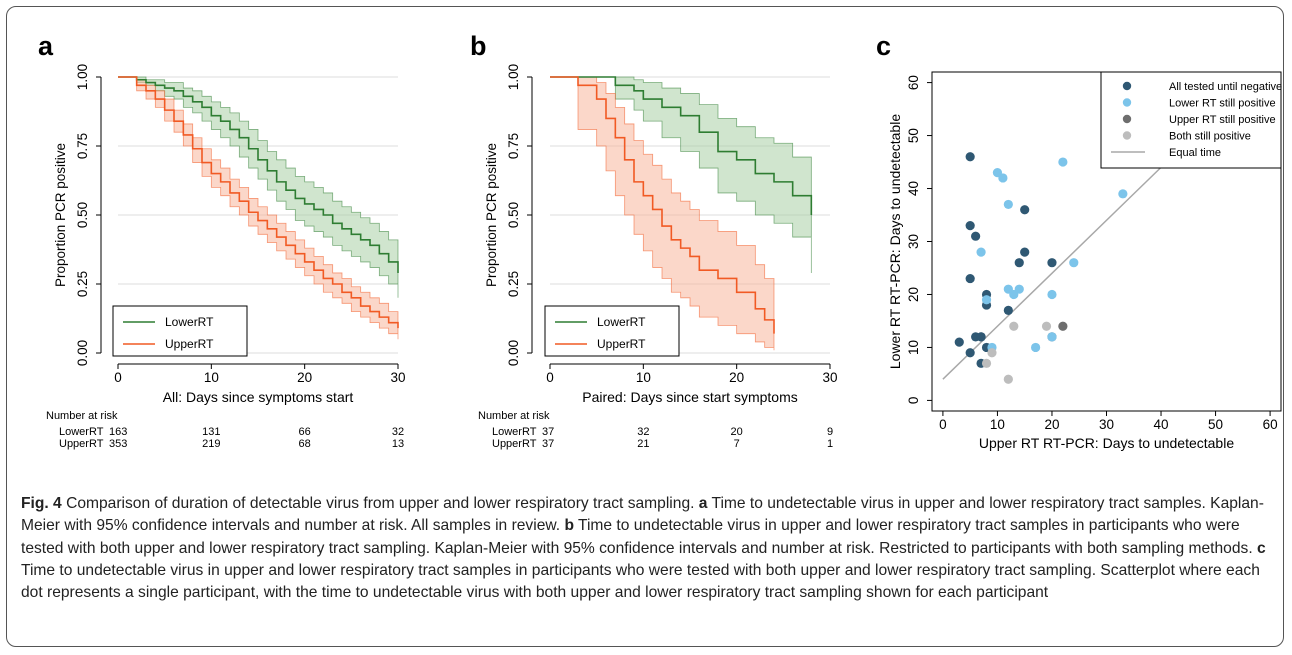 This screenshot has height=655, width=1292. What do you see at coordinates (81, 444) in the screenshot?
I see `risk-row-label-a: UpperRT` at bounding box center [81, 444].